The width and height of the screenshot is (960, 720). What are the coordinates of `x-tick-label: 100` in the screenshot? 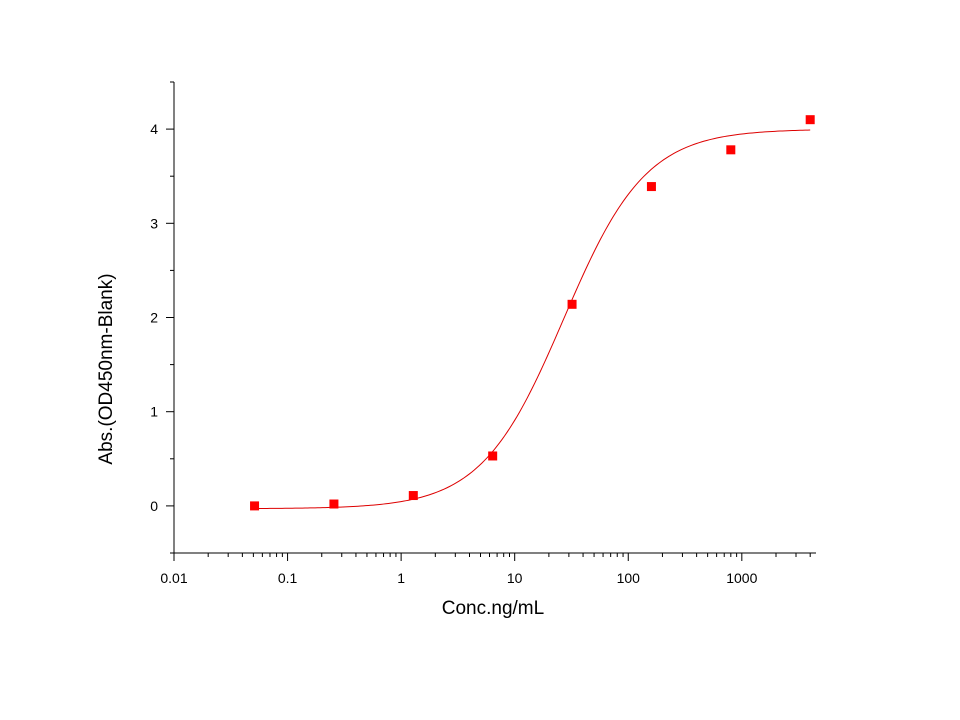 It's located at (629, 578).